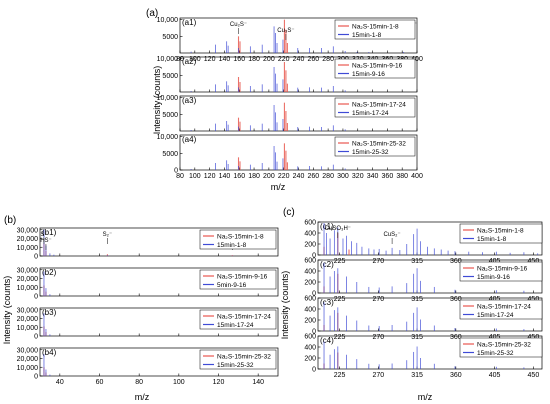  Describe the element at coordinates (49, 352) in the screenshot. I see `panel-tag: (b4)` at that location.